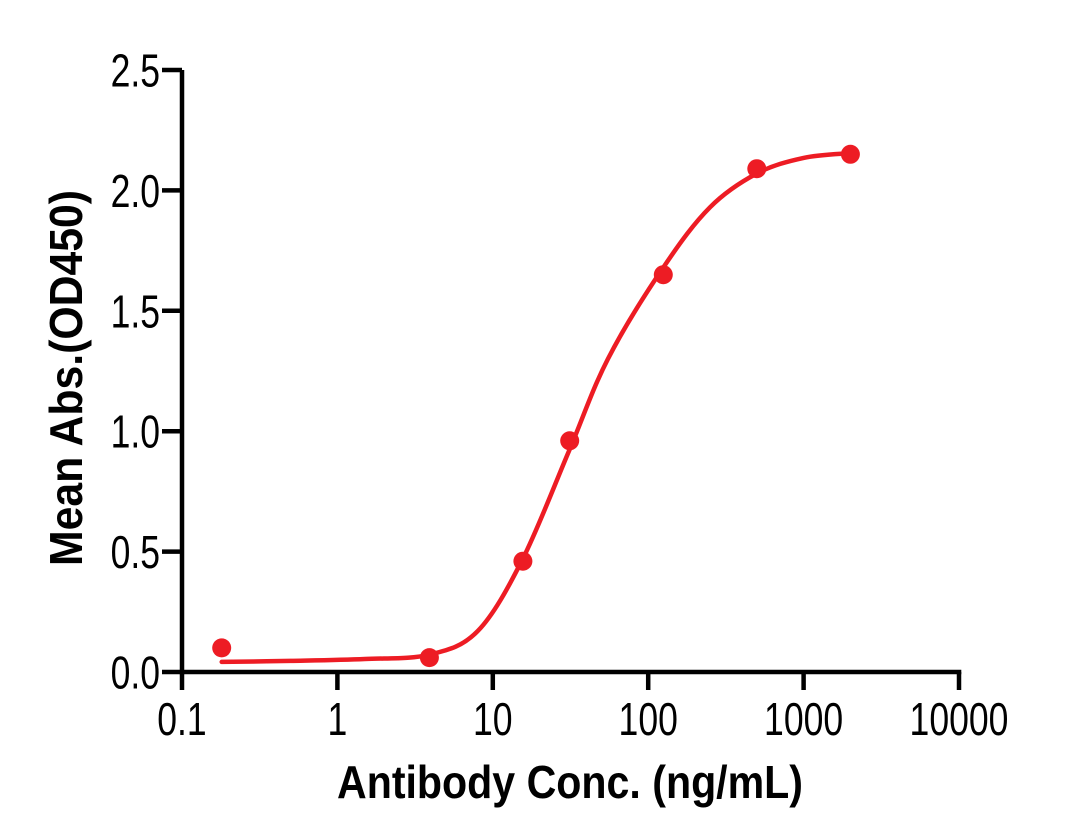 The image size is (1082, 837). What do you see at coordinates (648, 719) in the screenshot?
I see `x-tick-label: 100` at bounding box center [648, 719].